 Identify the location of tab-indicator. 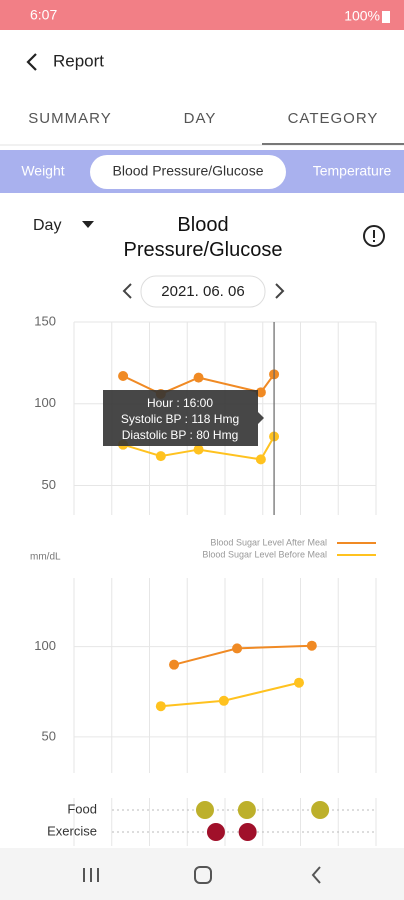
(333, 144).